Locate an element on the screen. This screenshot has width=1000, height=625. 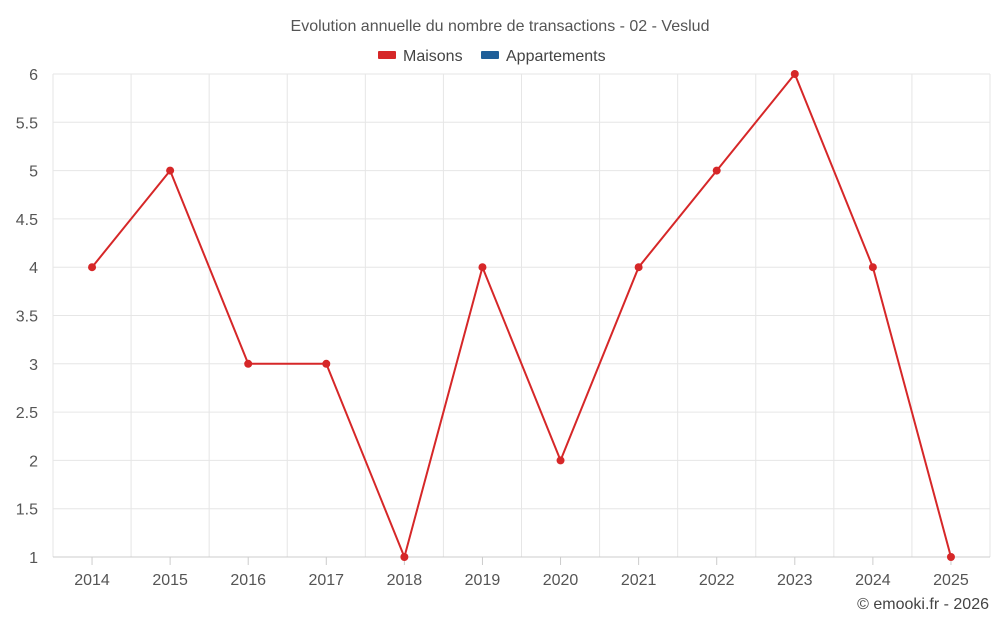
y-tick-label: 4 is located at coordinates (33, 268).